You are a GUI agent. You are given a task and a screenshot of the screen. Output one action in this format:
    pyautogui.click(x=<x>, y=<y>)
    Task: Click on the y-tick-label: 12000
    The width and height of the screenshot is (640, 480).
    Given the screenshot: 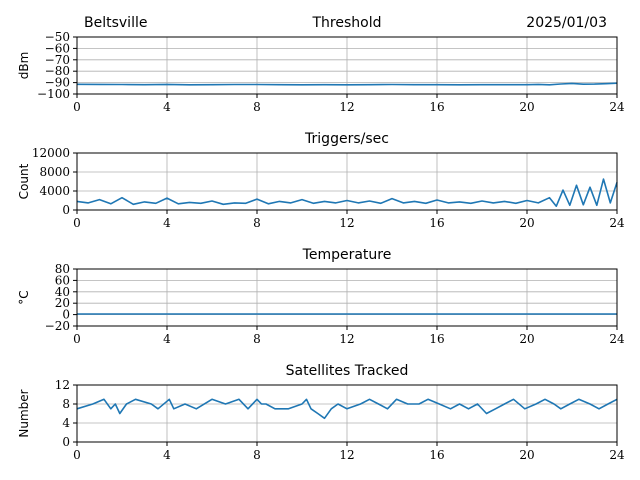 What is the action you would take?
    pyautogui.click(x=51, y=153)
    